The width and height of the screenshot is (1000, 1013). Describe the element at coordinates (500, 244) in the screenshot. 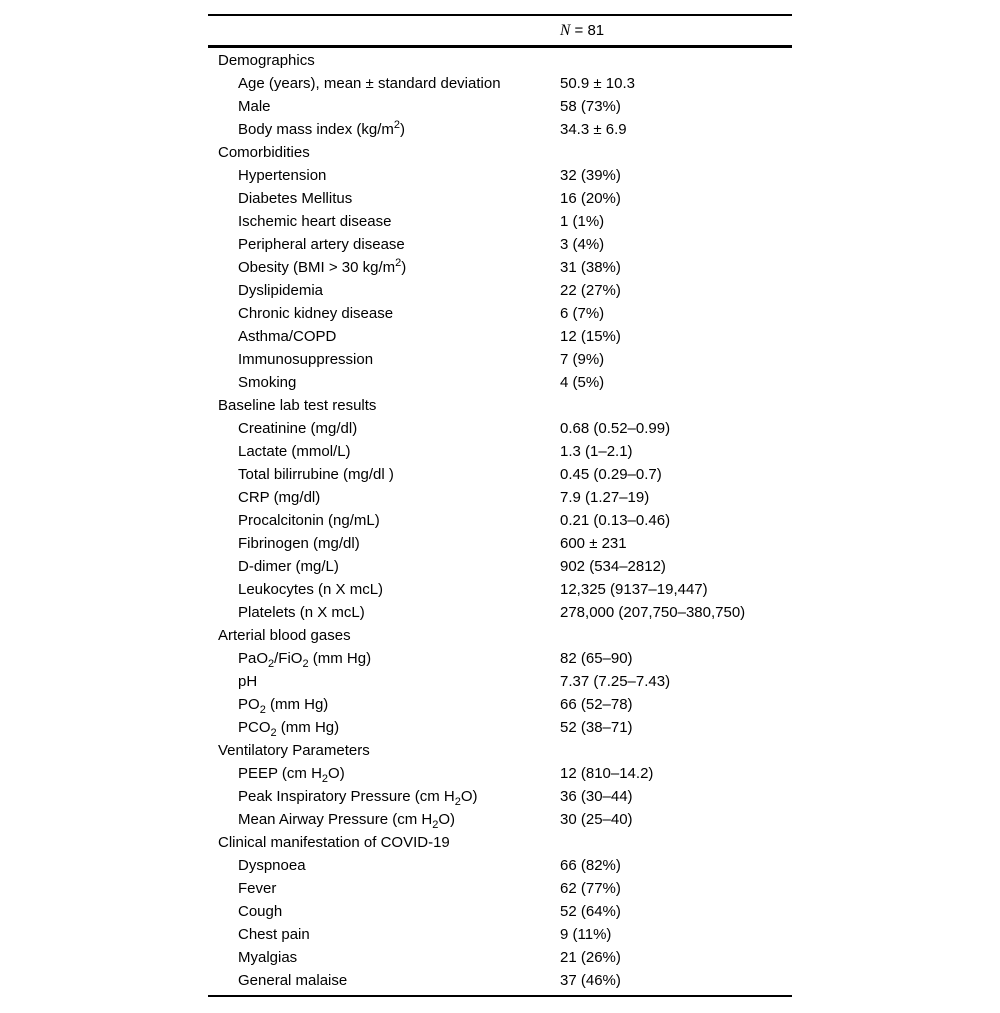

I see `table-row: Peripheral artery disease 3 (4%)` at that location.